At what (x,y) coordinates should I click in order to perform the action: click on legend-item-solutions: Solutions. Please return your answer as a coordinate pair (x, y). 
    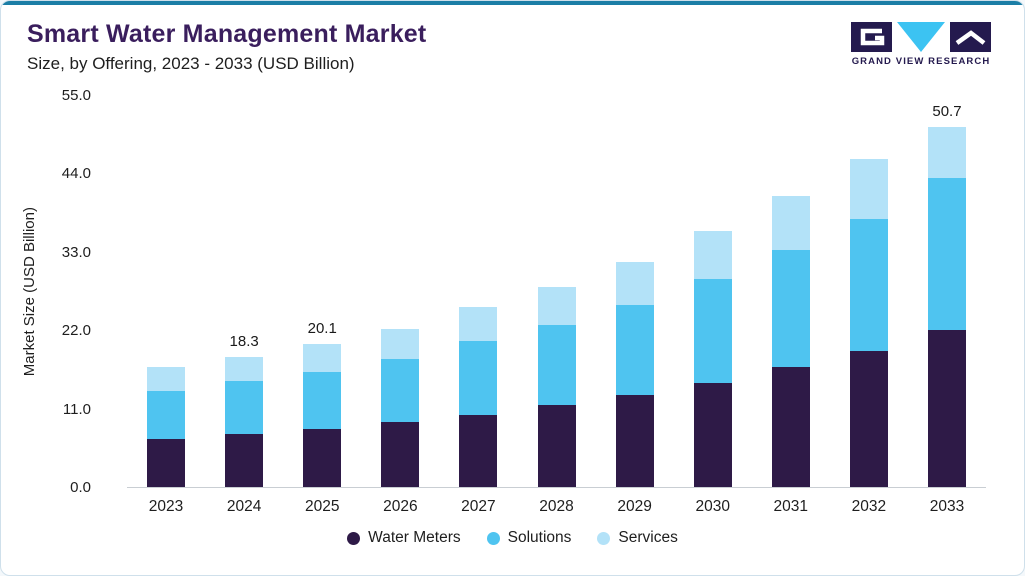
    Looking at the image, I should click on (529, 538).